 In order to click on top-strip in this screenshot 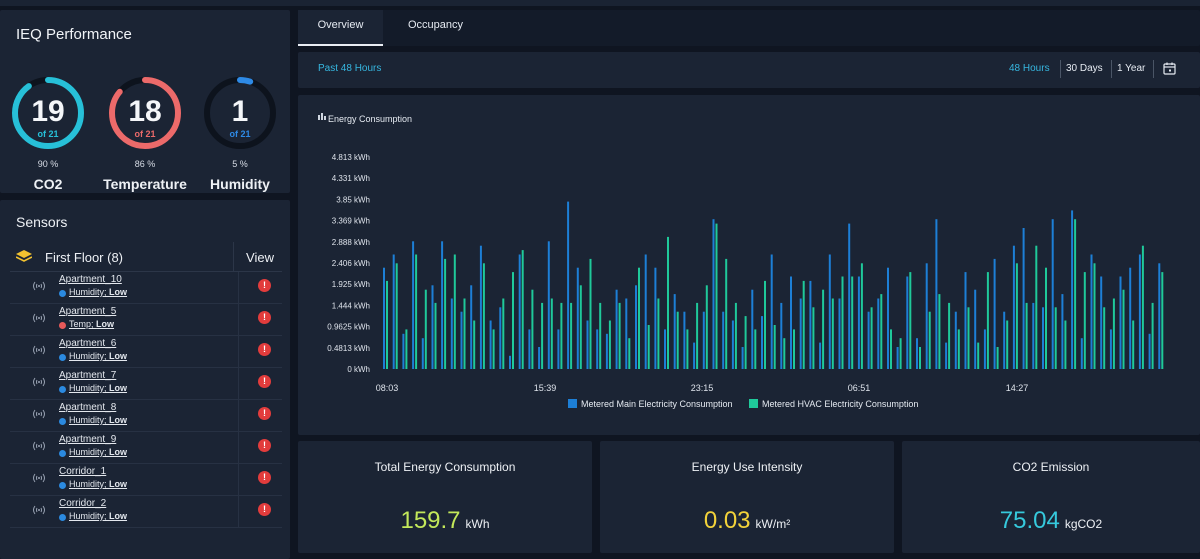, I will do `click(600, 3)`.